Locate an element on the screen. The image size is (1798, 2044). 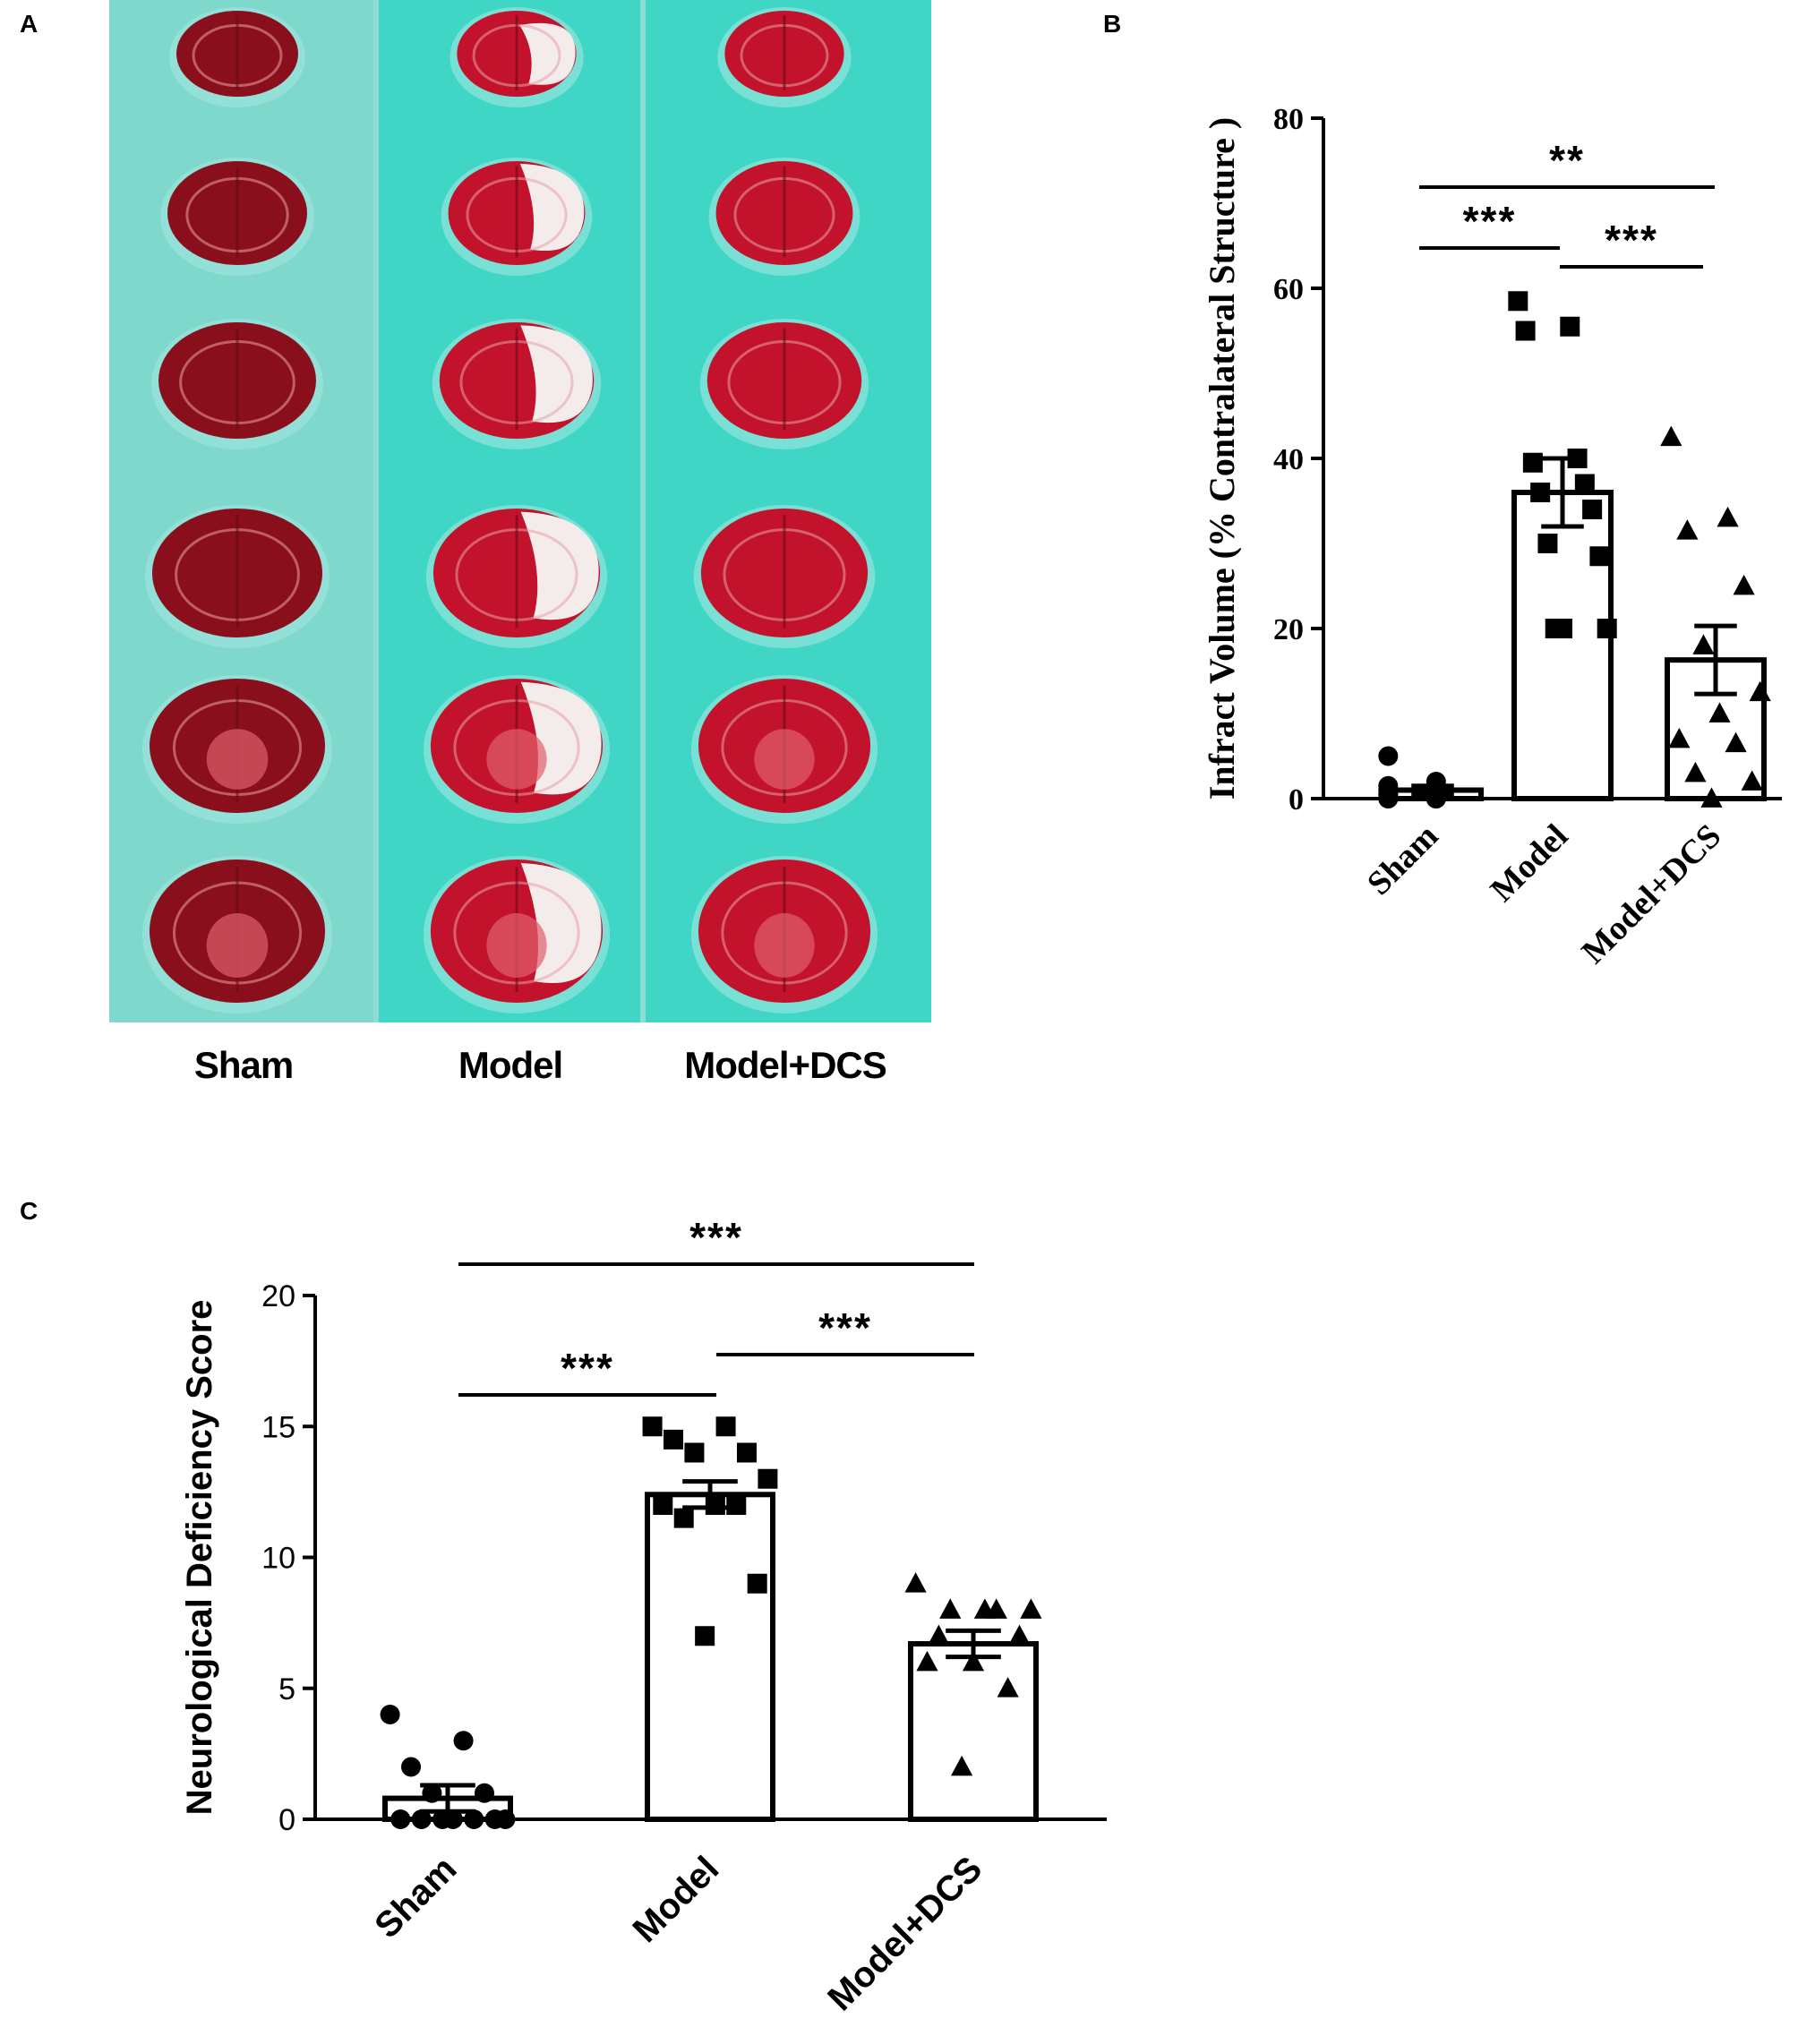
x-category-label: Model+DCS is located at coordinates (904, 1934).